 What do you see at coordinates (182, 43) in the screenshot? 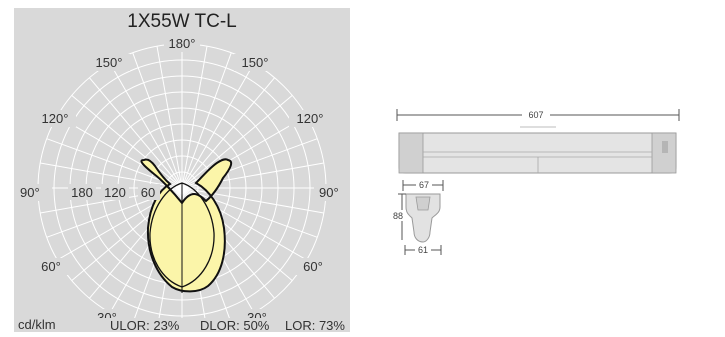
I see `angle-label-180: 180°` at bounding box center [182, 43].